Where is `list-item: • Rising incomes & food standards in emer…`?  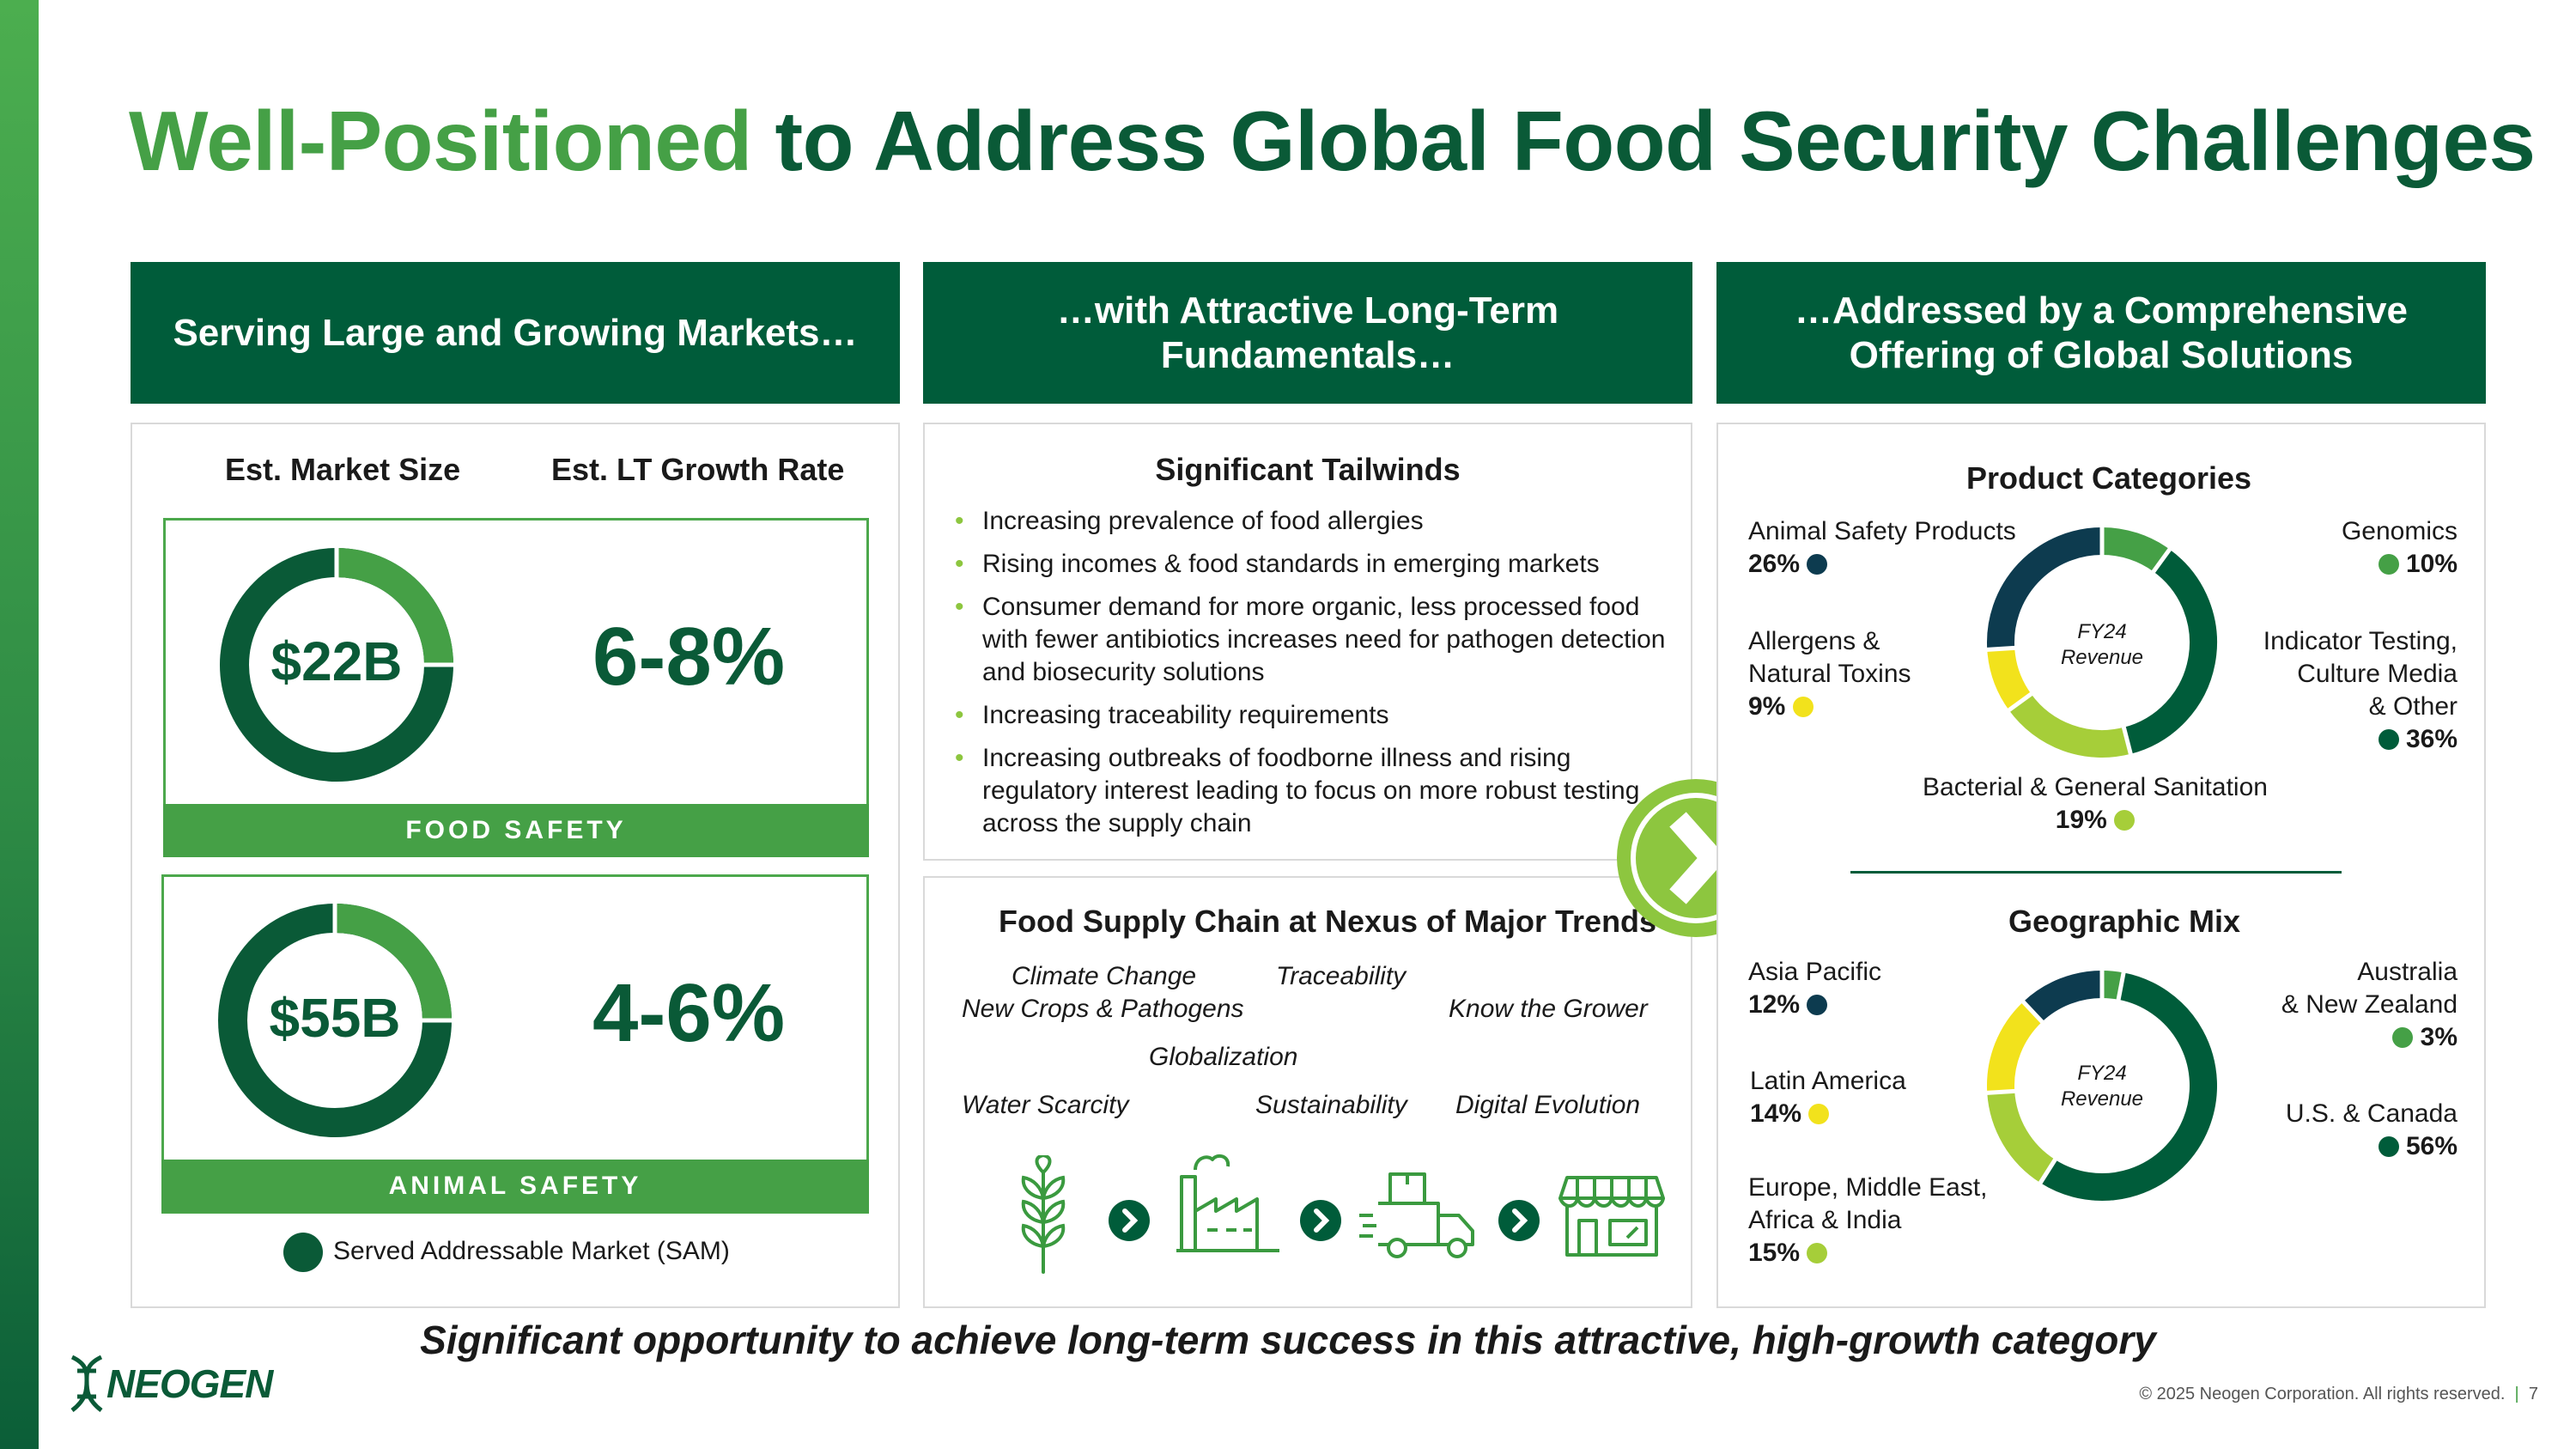
list-item: • Rising incomes & food standards in emer… is located at coordinates (1277, 564).